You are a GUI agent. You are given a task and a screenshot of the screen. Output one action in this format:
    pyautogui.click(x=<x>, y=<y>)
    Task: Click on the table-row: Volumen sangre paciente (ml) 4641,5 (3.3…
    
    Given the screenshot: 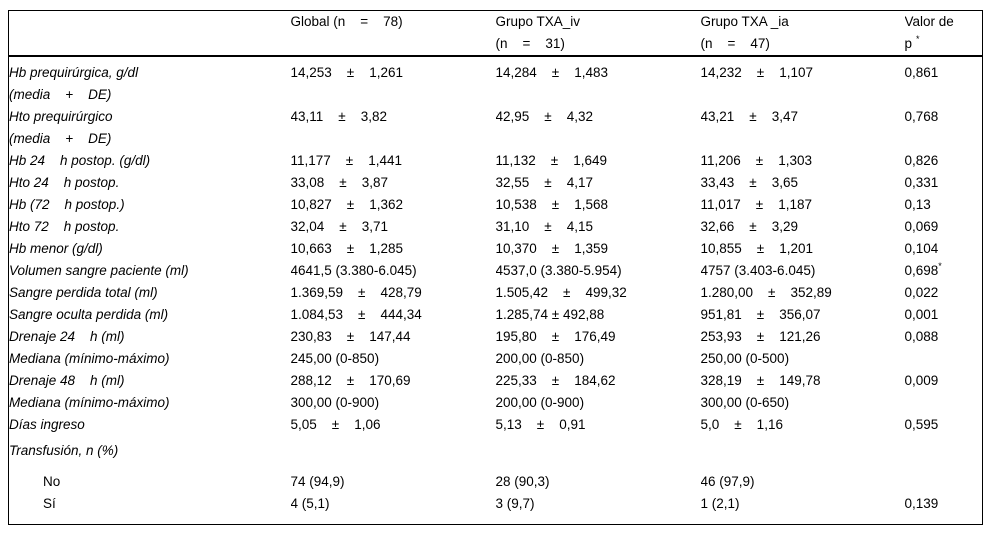 What is the action you would take?
    pyautogui.click(x=496, y=271)
    